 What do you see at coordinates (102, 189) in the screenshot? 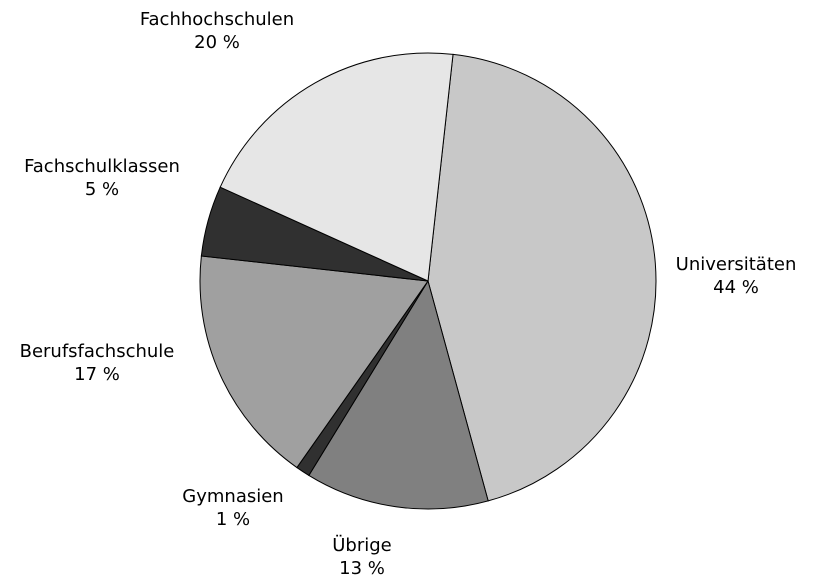
I see `slice-value-label: 5 %` at bounding box center [102, 189].